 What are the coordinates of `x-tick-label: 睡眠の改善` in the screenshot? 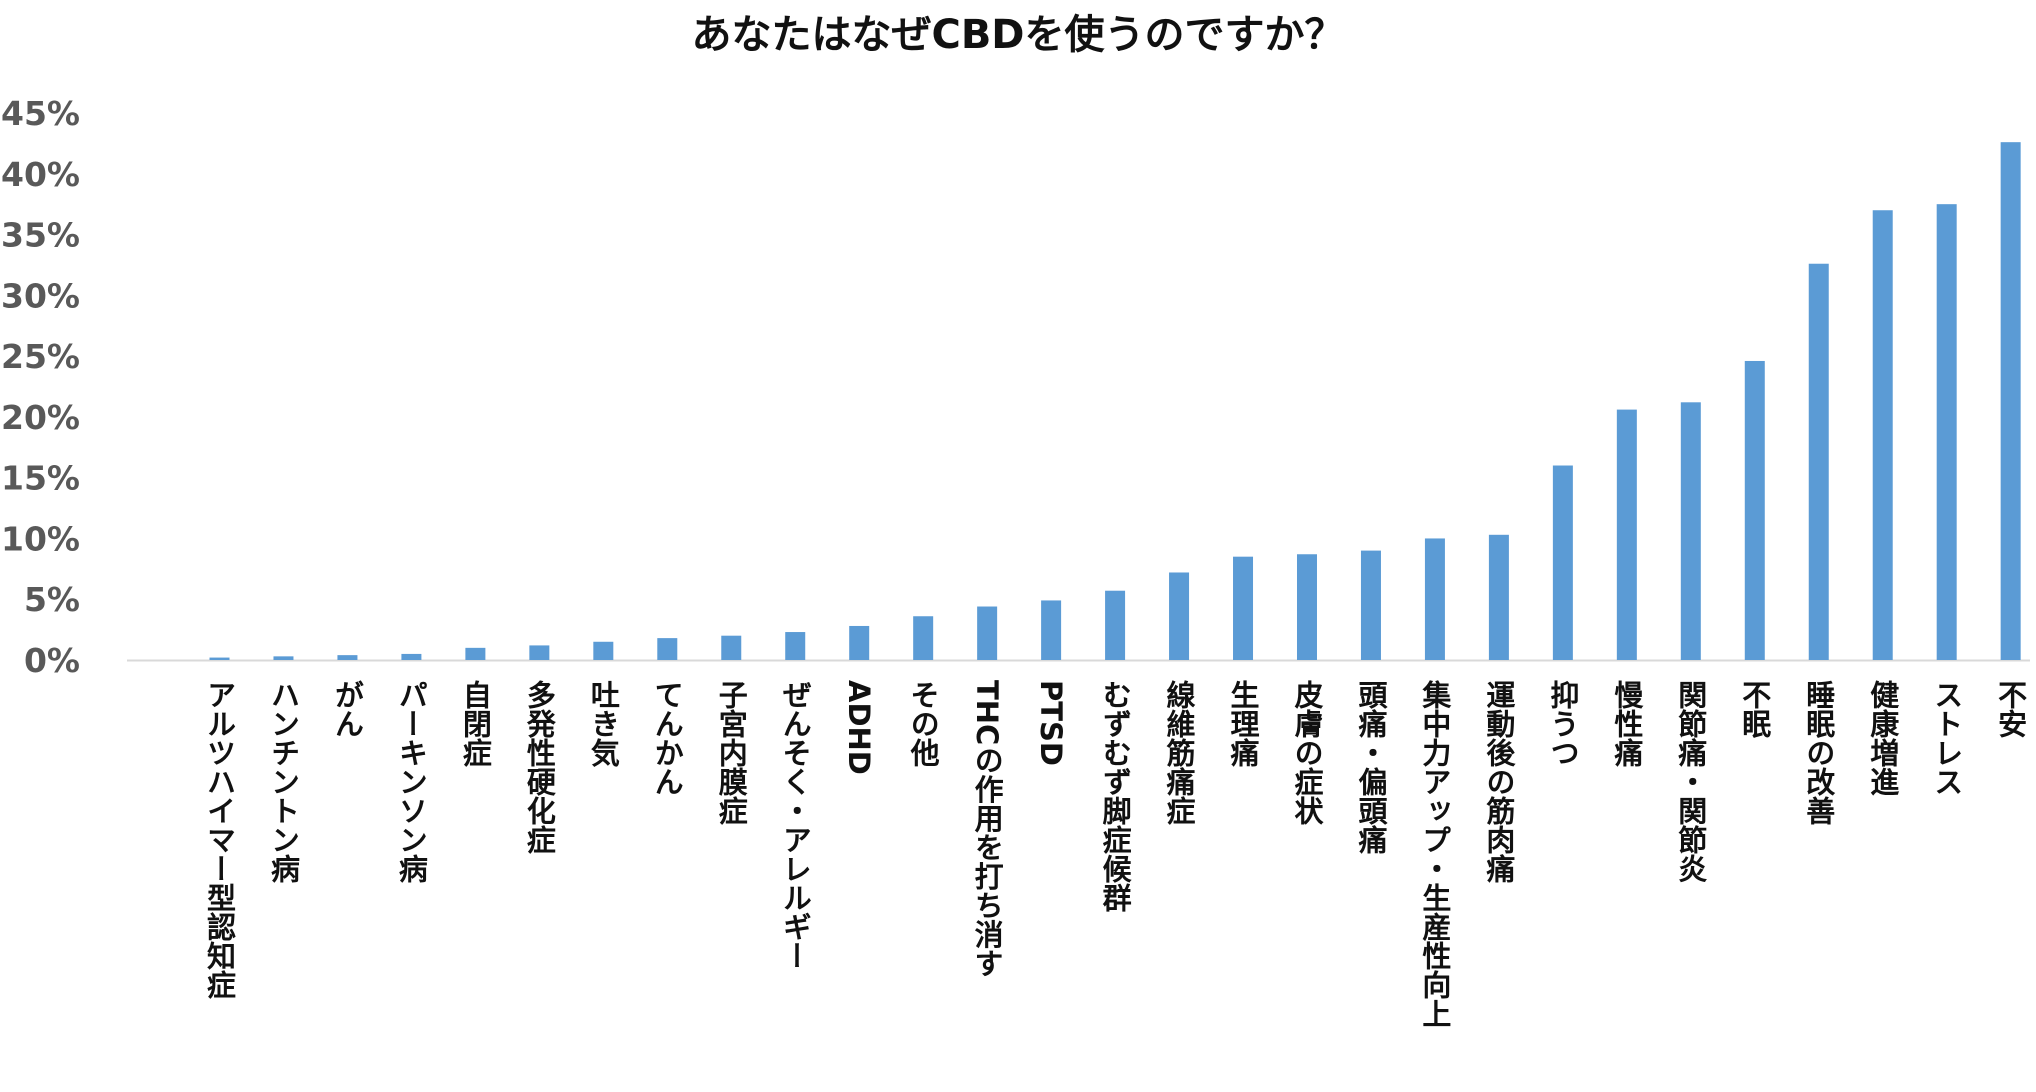 It's located at (1819, 752).